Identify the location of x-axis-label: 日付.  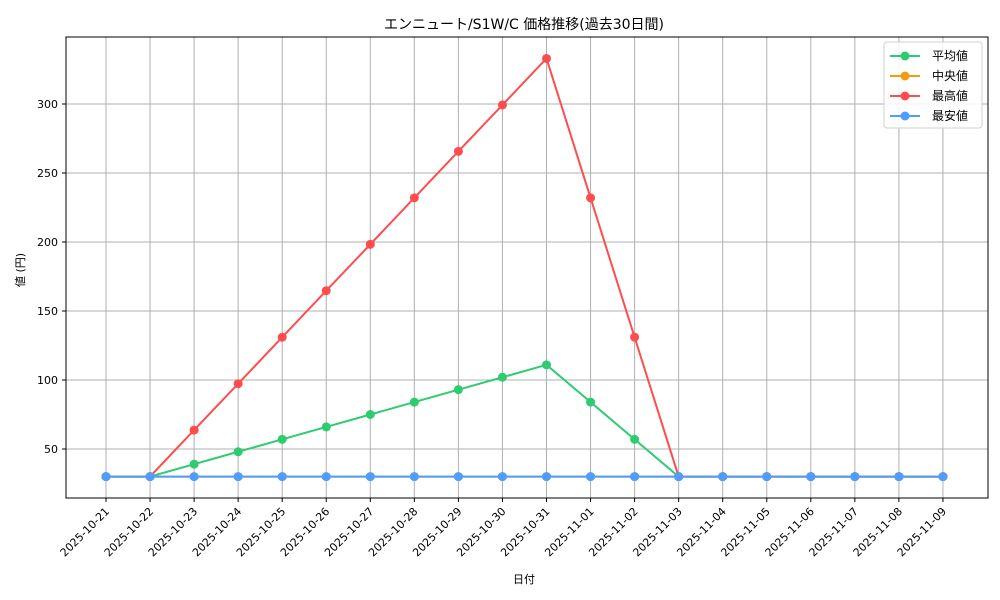
(524, 579).